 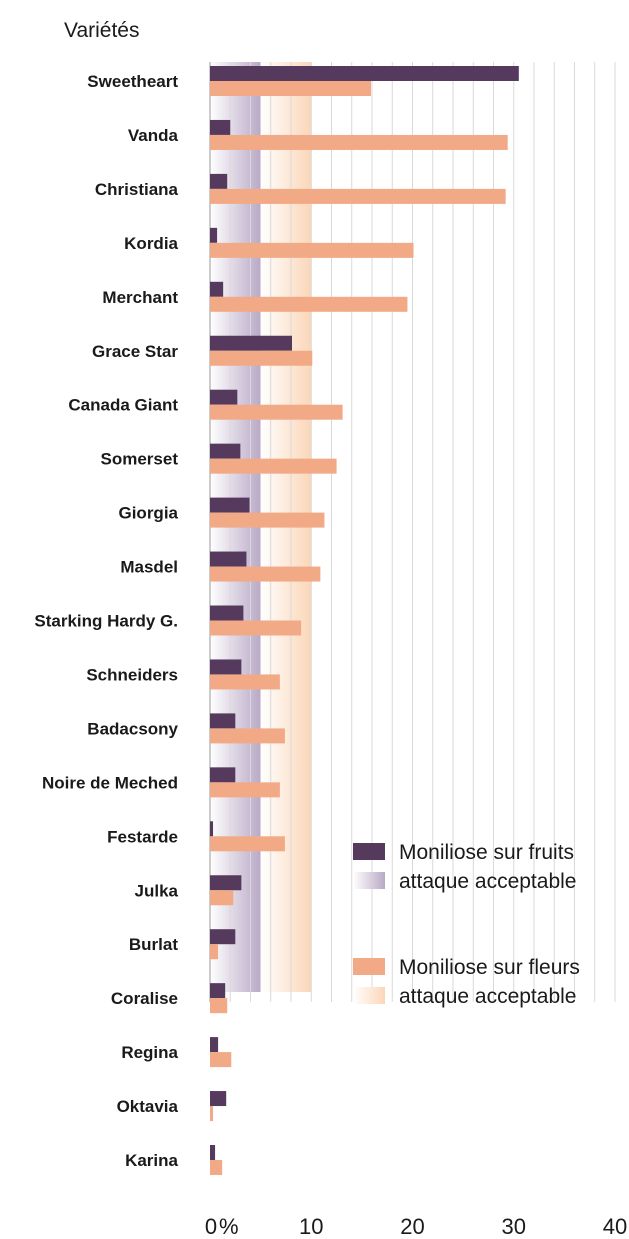 I want to click on category-label: Festarde, so click(x=142, y=836).